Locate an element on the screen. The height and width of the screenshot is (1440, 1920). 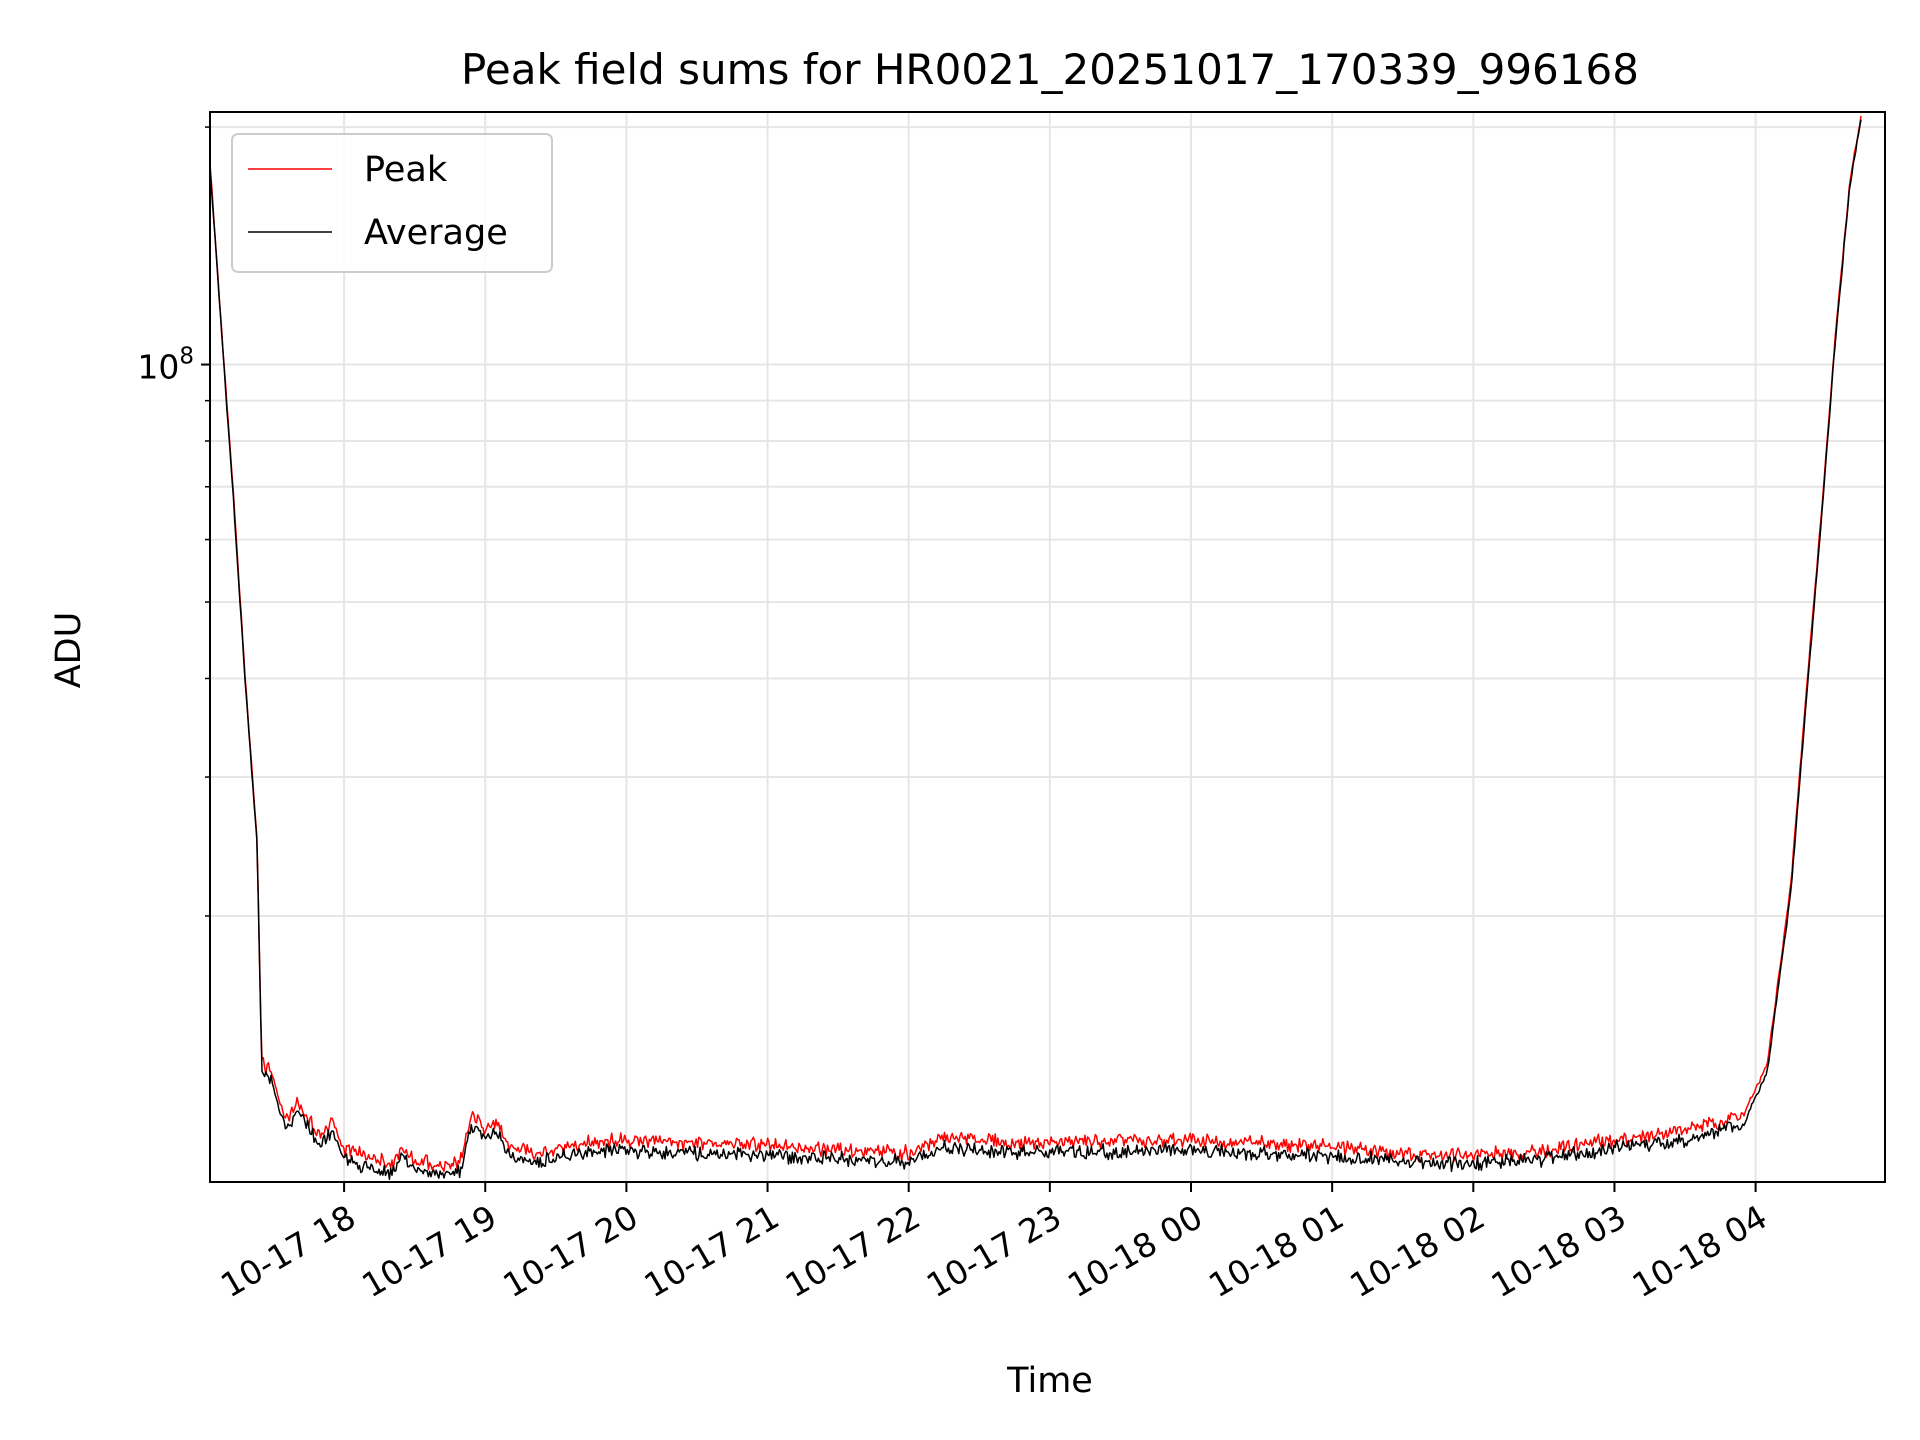
legend-label-peak: Peak is located at coordinates (406, 170).